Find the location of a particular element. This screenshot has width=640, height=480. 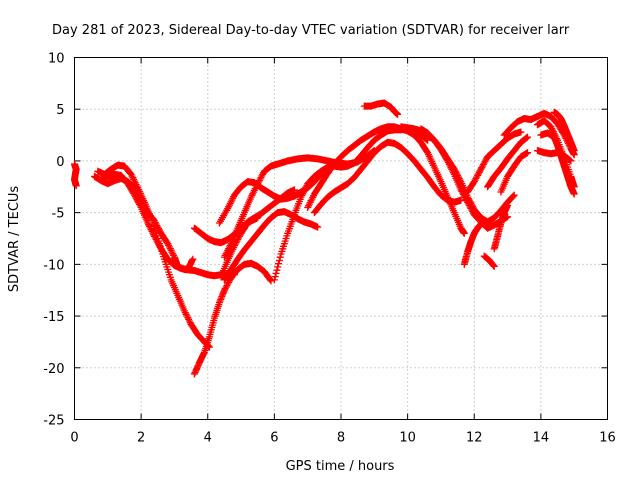

x-tick-label: 6 is located at coordinates (274, 438).